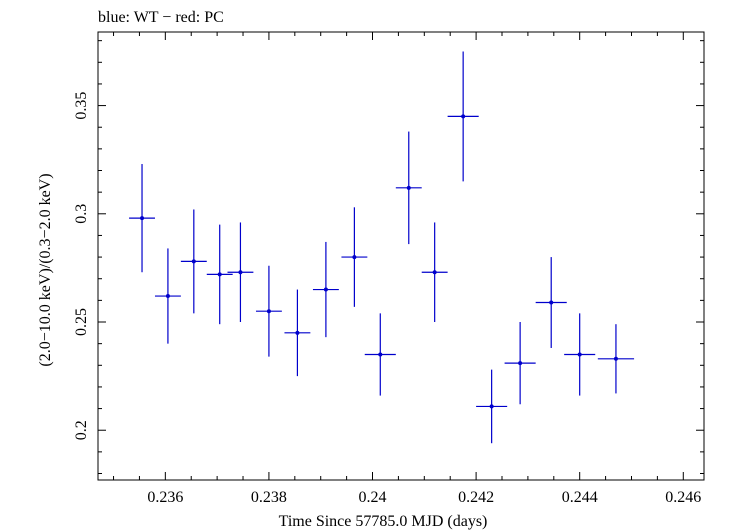 This screenshot has height=532, width=738. What do you see at coordinates (269, 497) in the screenshot?
I see `x-tick-label: 0.238` at bounding box center [269, 497].